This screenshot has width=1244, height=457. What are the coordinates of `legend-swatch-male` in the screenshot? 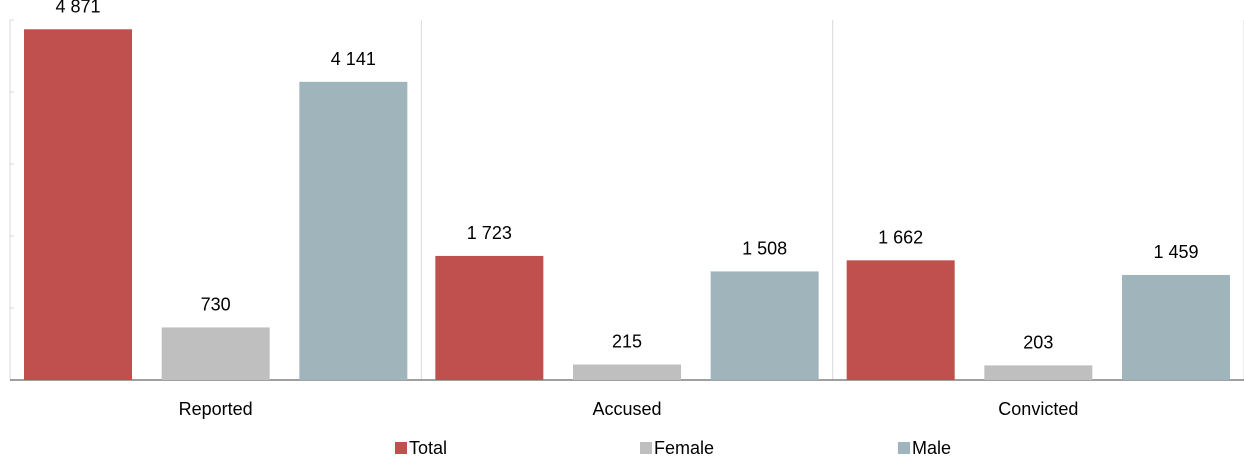 It's located at (904, 448).